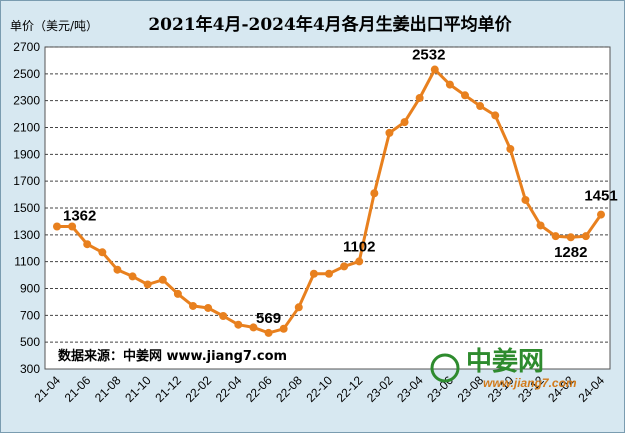 The image size is (625, 433). Describe the element at coordinates (30, 369) in the screenshot. I see `y-tick-label: 300` at that location.